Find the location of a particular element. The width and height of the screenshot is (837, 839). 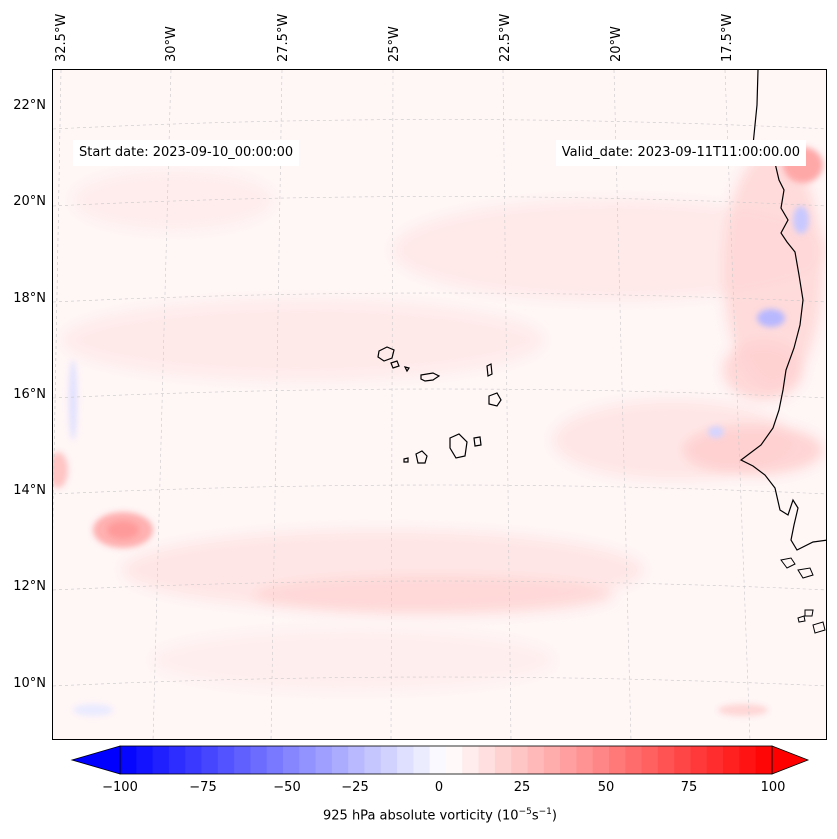

colorbar-tick-neg25: −25 is located at coordinates (355, 787).